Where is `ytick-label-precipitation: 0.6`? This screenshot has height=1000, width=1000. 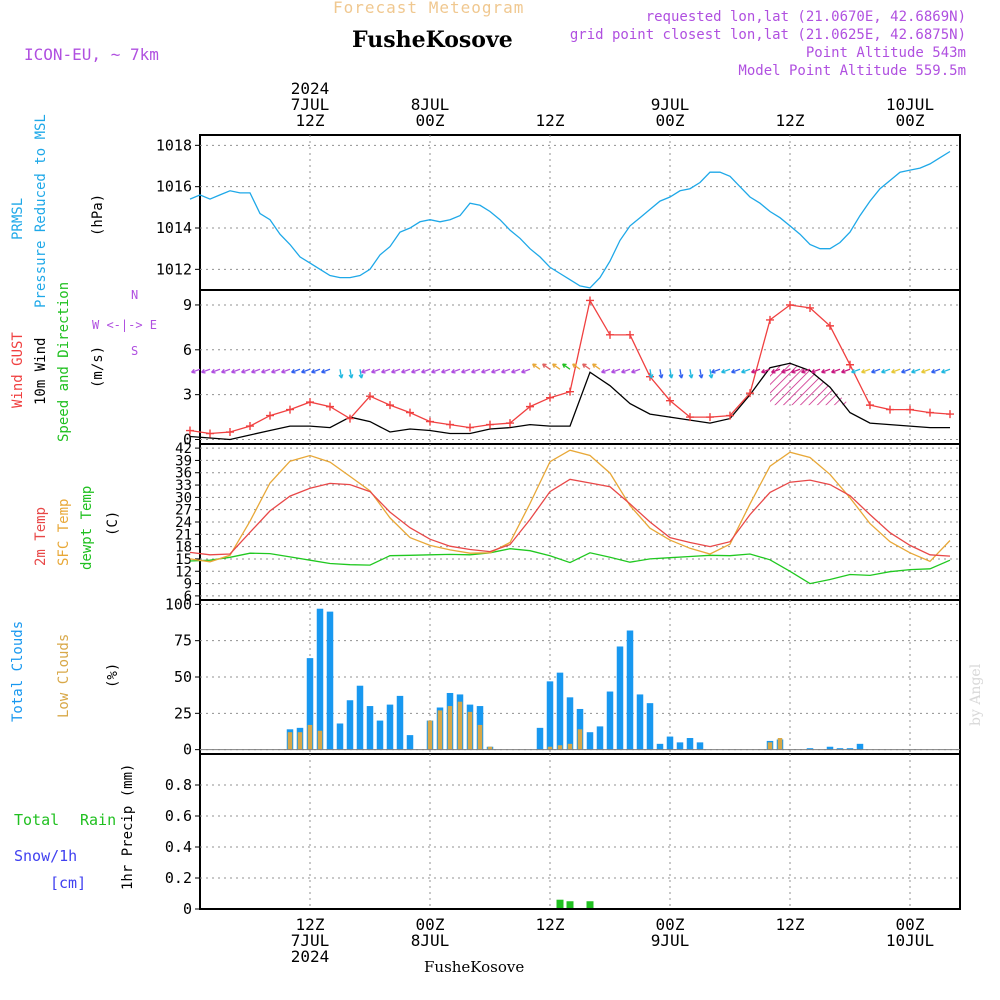
ytick-label-precipitation: 0.6 is located at coordinates (178, 816).